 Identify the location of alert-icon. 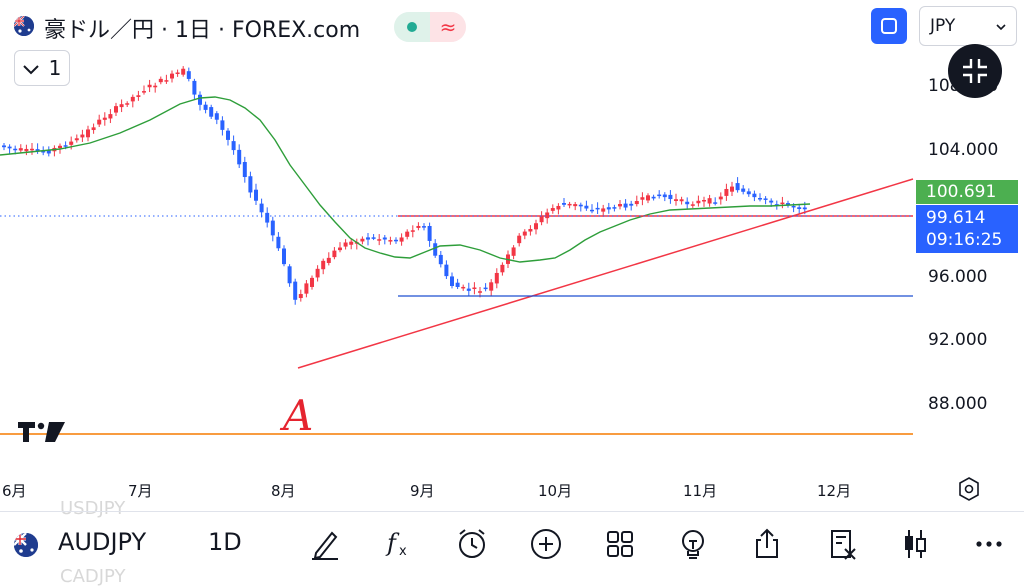
(472, 544).